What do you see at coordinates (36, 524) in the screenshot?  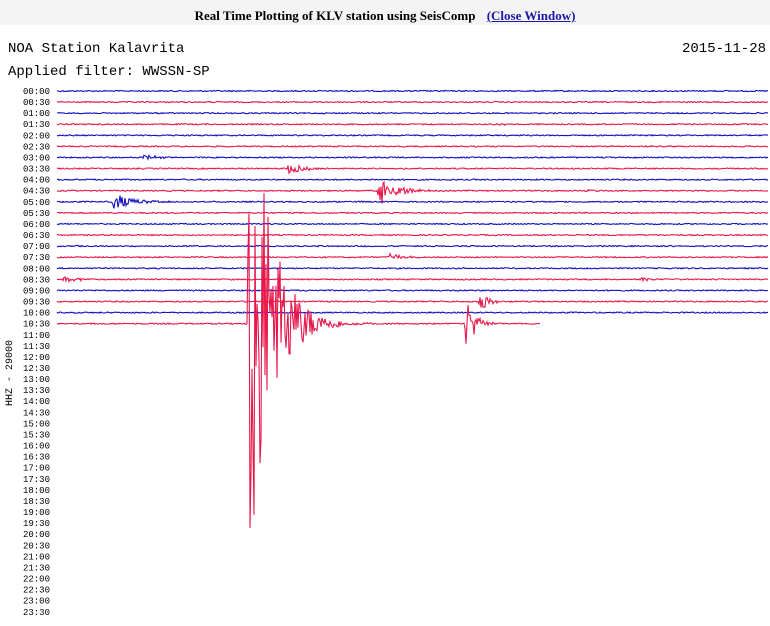 I see `time-label: 19:30` at bounding box center [36, 524].